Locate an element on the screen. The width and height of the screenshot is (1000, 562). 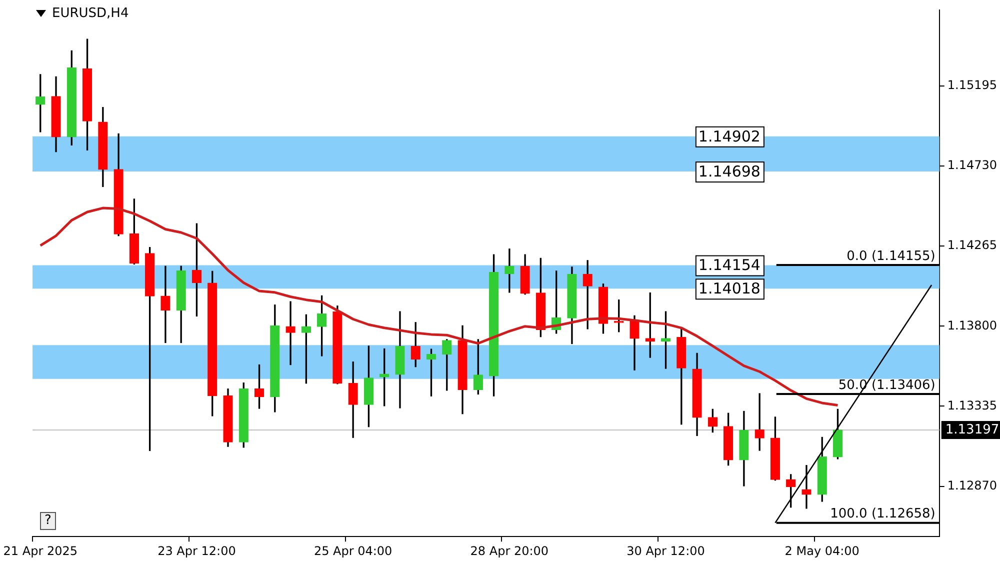
x-tick-label: 25 Apr 04:00 is located at coordinates (353, 551).